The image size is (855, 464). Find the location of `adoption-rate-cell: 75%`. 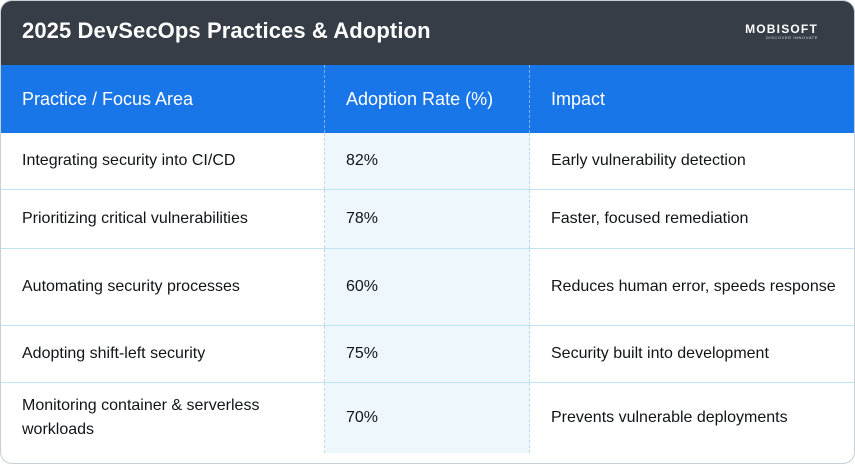

adoption-rate-cell: 75% is located at coordinates (427, 354).